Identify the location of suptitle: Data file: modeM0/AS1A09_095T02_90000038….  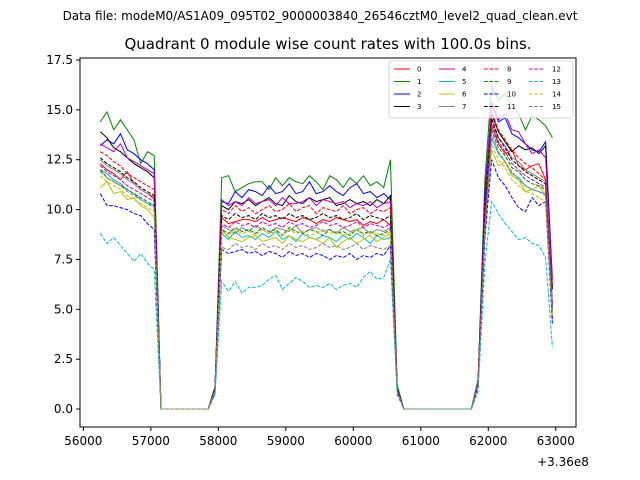
(320, 16).